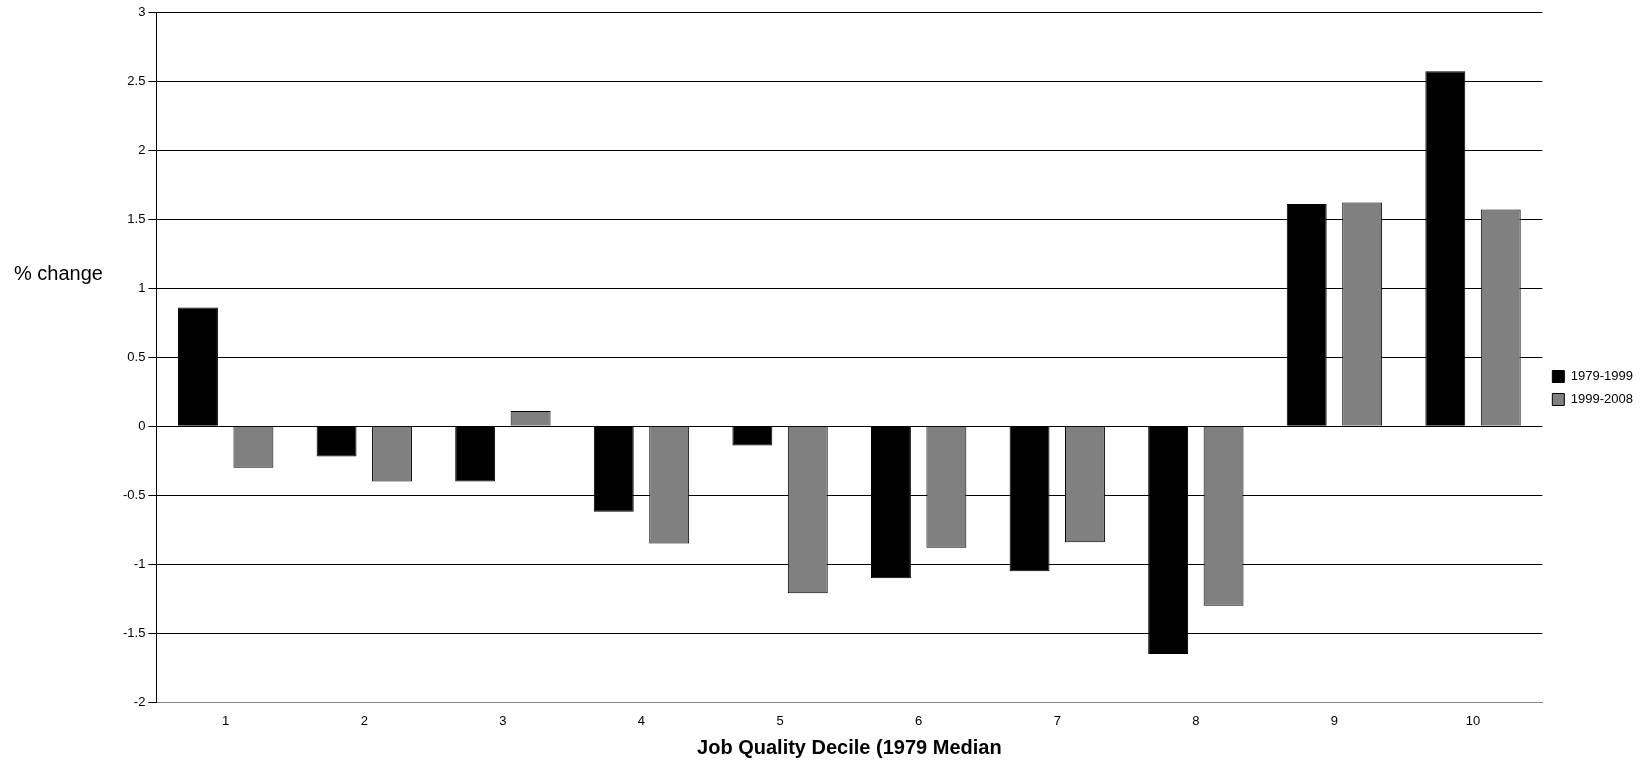 Image resolution: width=1647 pixels, height=764 pixels. What do you see at coordinates (134, 632) in the screenshot?
I see `y-tick-label: -1.5` at bounding box center [134, 632].